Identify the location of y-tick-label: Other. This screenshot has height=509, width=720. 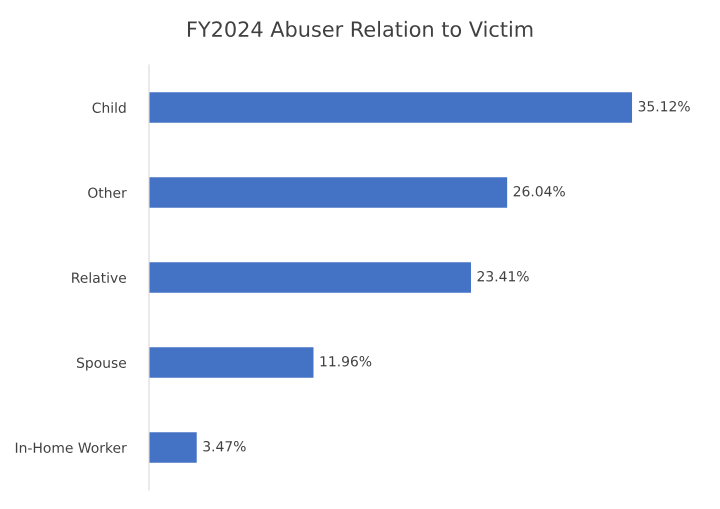
(107, 192).